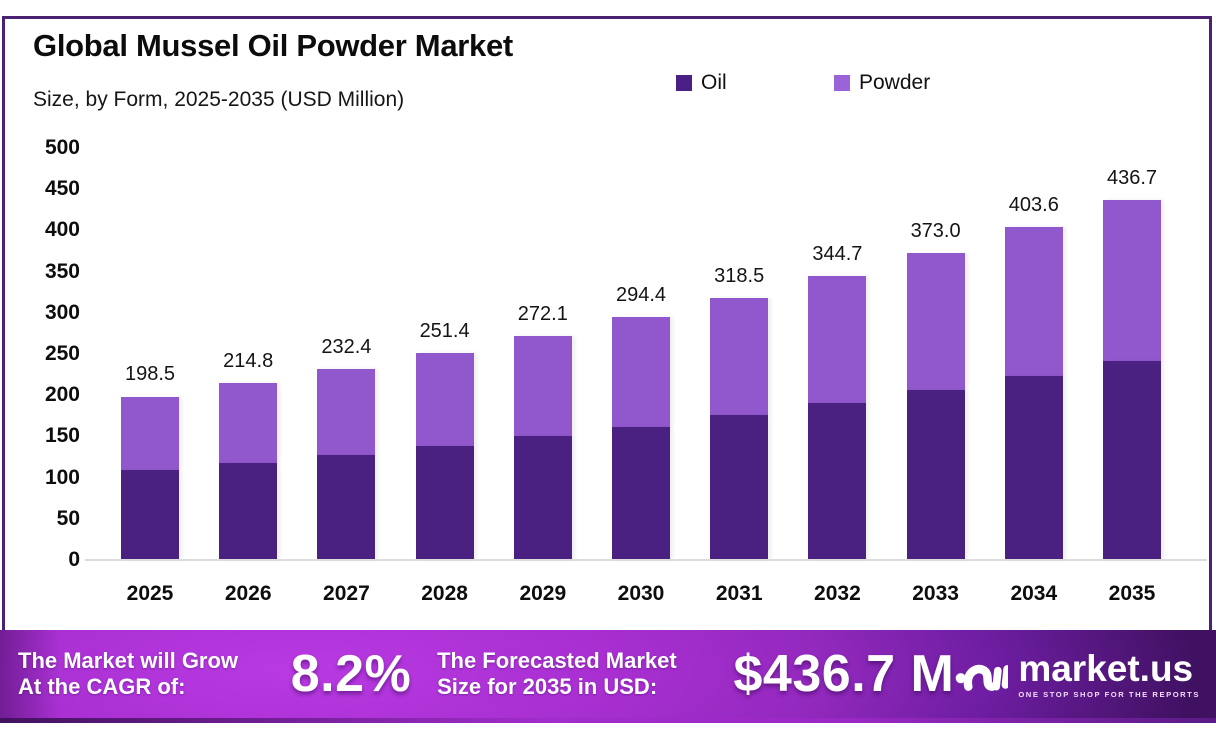  Describe the element at coordinates (557, 660) in the screenshot. I see `forecast-label-line1: The Forecasted Market` at that location.